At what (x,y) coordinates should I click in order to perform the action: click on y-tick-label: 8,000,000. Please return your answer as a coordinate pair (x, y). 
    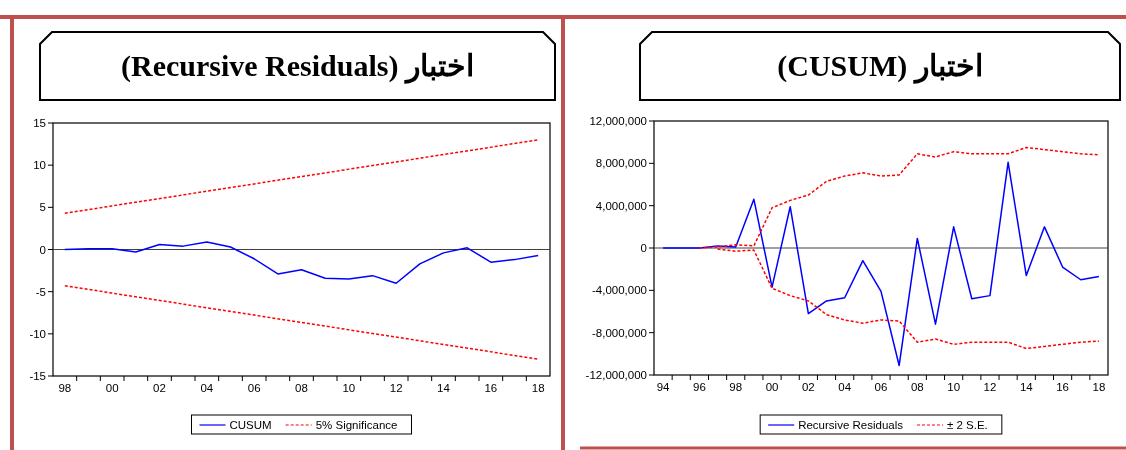
    Looking at the image, I should click on (621, 163).